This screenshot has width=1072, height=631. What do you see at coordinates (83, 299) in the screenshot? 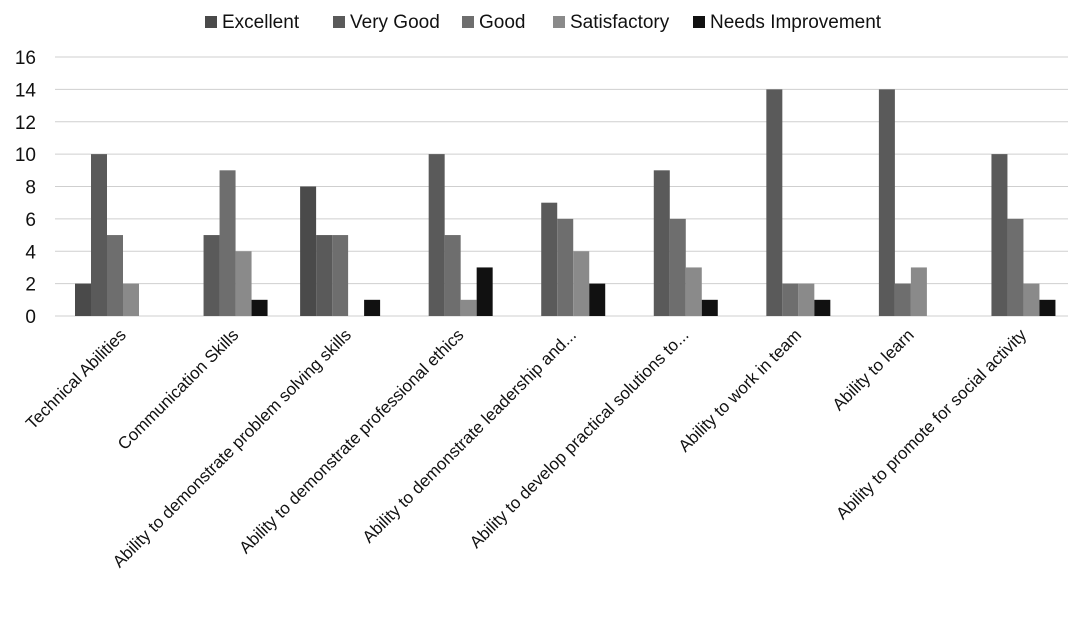
I see `bar-excellent-technical-abilities` at bounding box center [83, 299].